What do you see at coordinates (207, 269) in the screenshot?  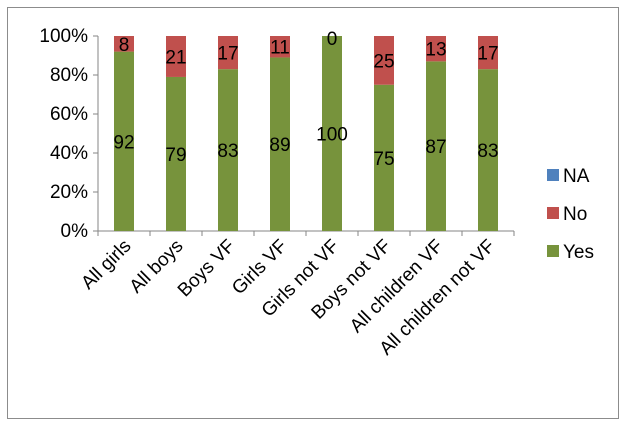 I see `x-tick-label: Boys VF` at bounding box center [207, 269].